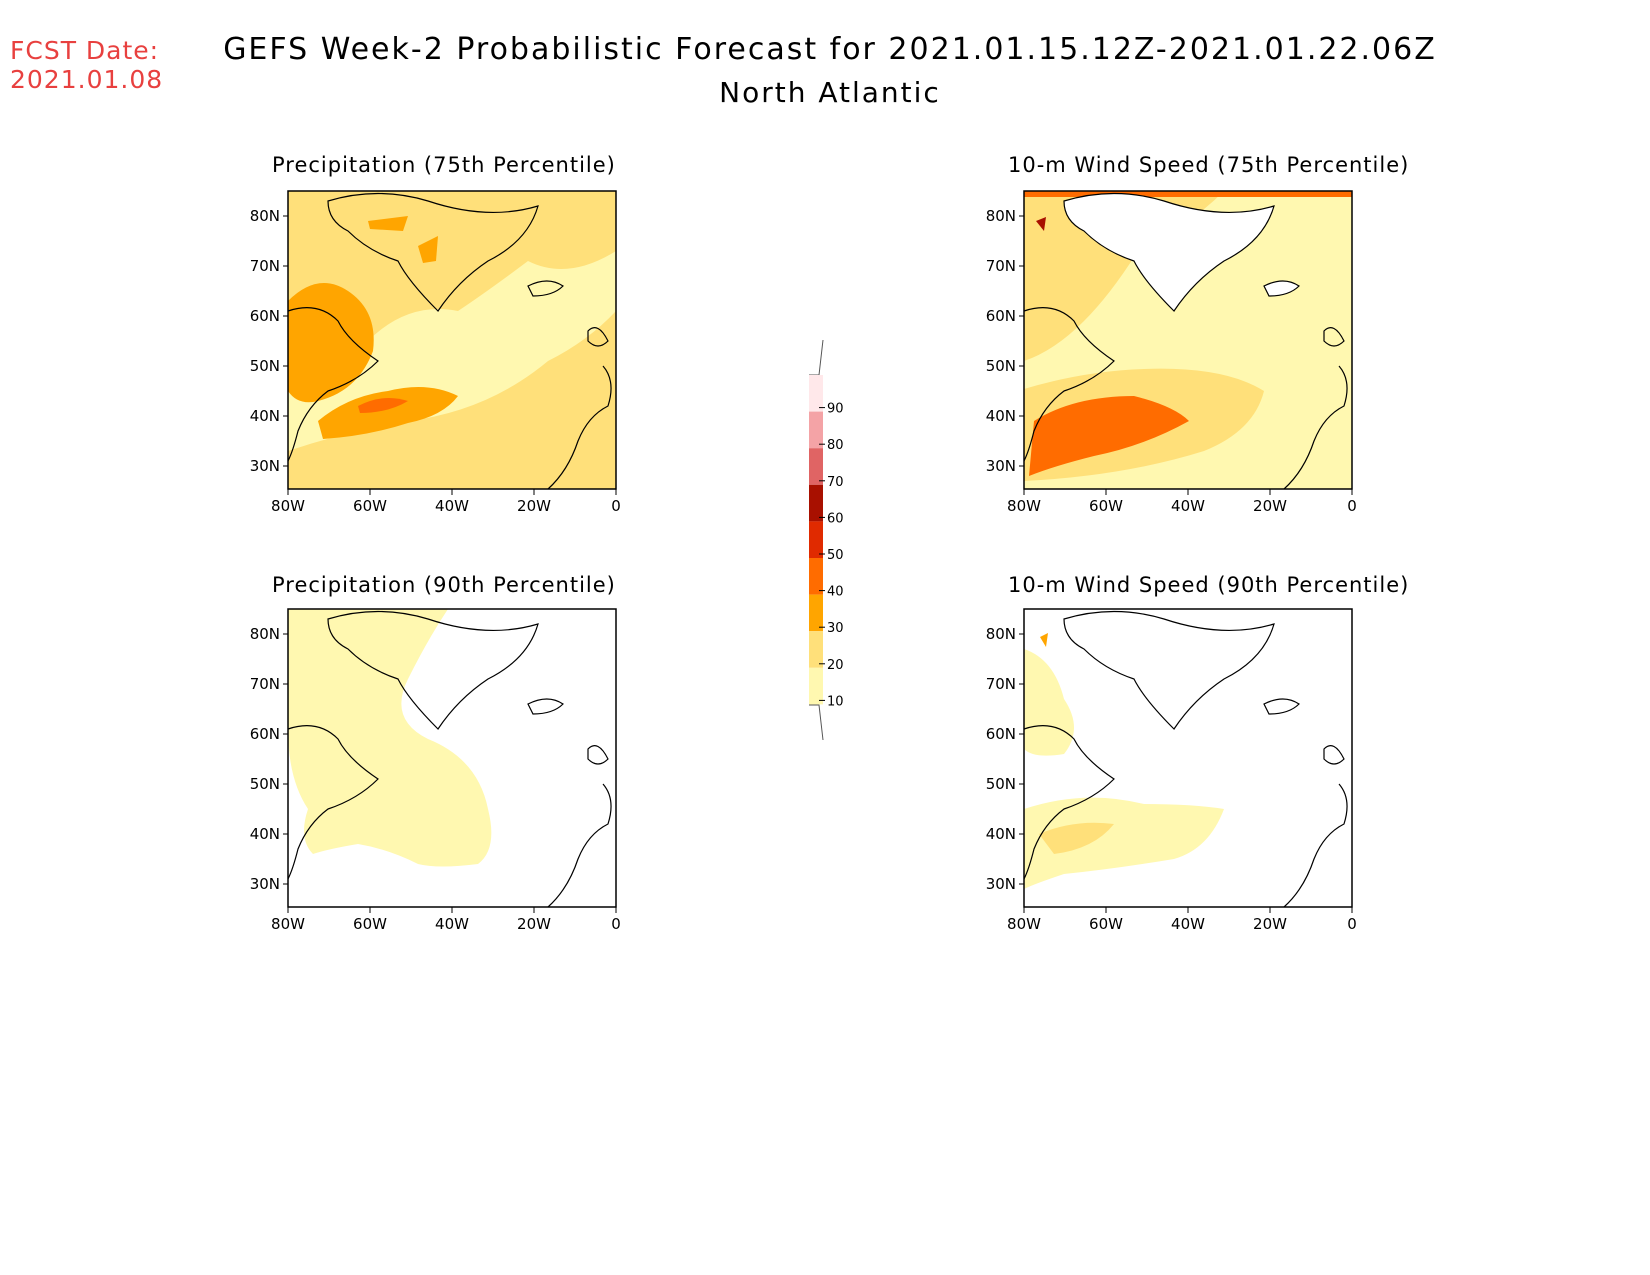 This screenshot has width=1650, height=1275. What do you see at coordinates (444, 585) in the screenshot?
I see `panel-title-precip90: Precipitation (90th Percentile)` at bounding box center [444, 585].